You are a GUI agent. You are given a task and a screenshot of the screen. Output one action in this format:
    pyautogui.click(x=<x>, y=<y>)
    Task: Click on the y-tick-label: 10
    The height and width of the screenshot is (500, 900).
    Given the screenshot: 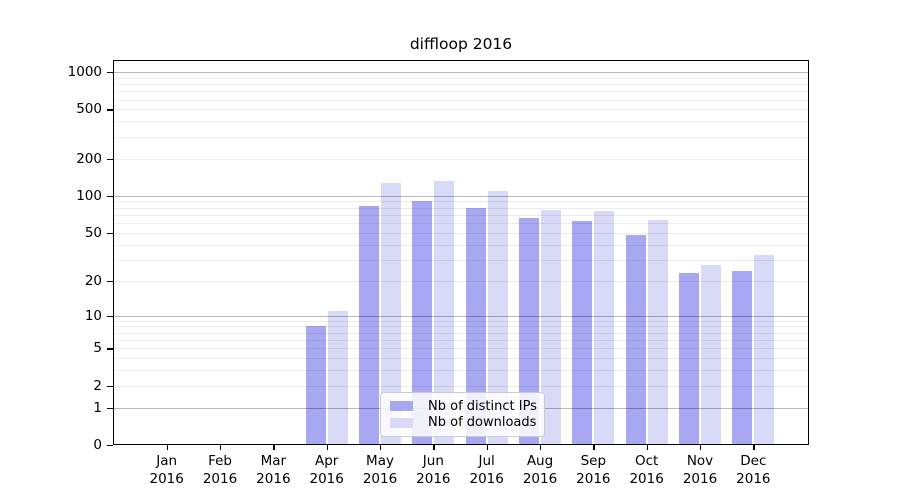 What is the action you would take?
    pyautogui.click(x=93, y=315)
    